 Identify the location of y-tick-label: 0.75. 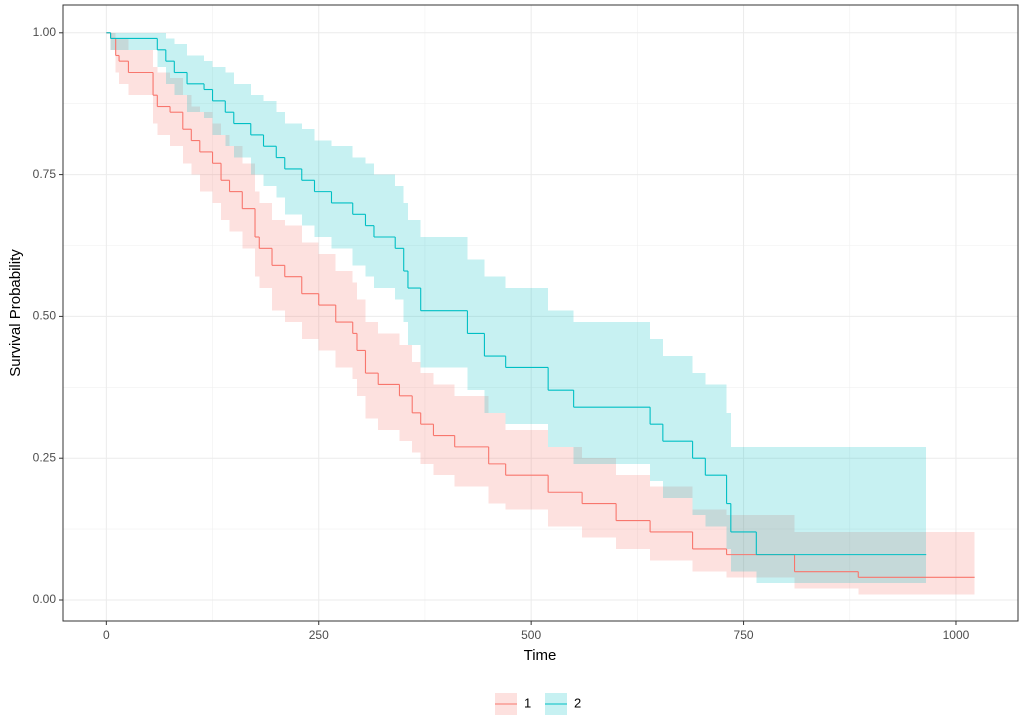
(45, 174).